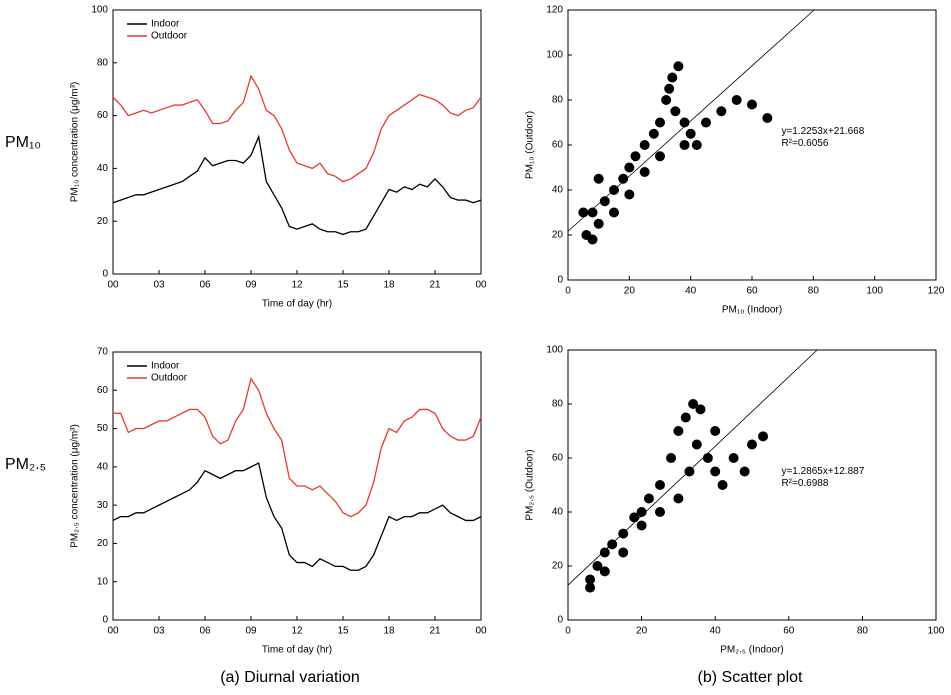 Image resolution: width=951 pixels, height=695 pixels. Describe the element at coordinates (103, 428) in the screenshot. I see `y-tick-label: 50` at that location.